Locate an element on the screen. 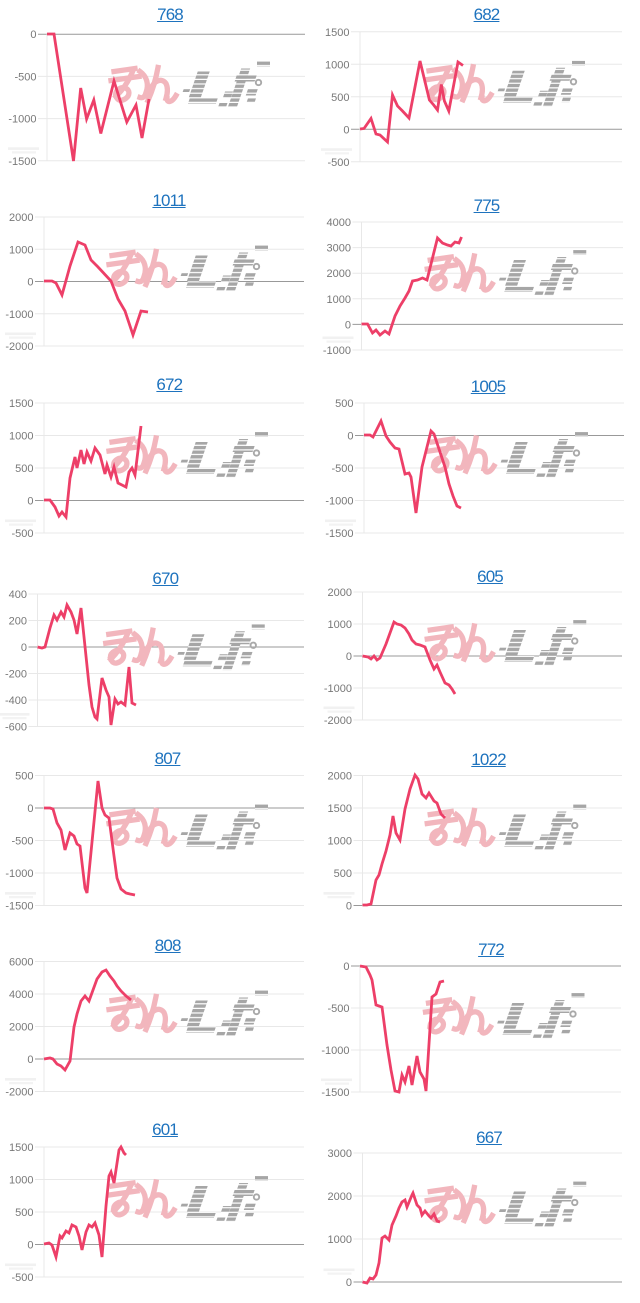 The image size is (640, 1303). svg-text: -200 is located at coordinates (16, 675).